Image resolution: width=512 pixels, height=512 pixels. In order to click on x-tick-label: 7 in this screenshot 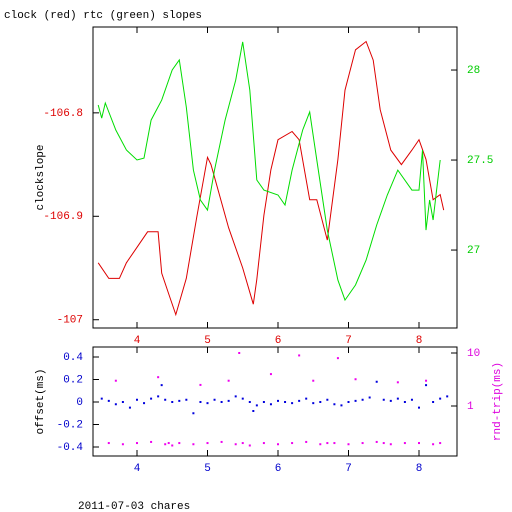, I will do `click(348, 341)`.